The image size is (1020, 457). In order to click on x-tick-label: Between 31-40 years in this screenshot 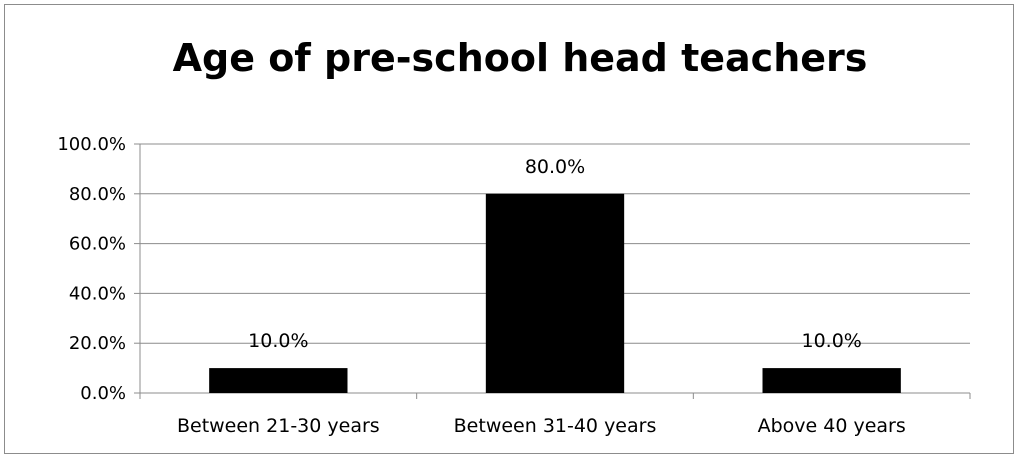, I will do `click(555, 426)`.